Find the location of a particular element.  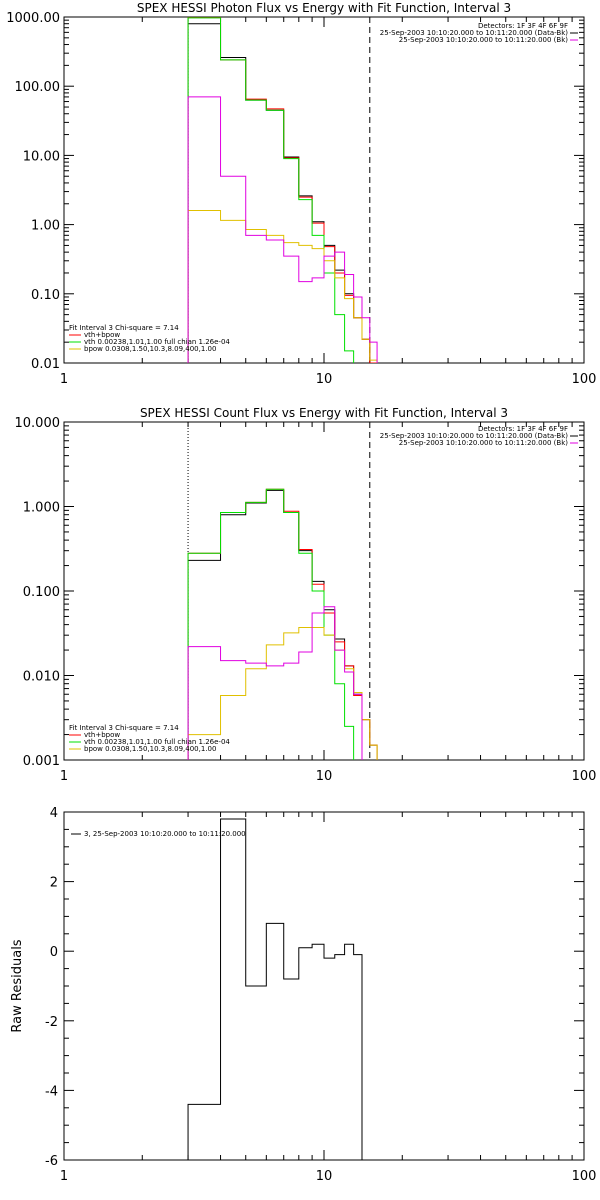

y-tick-label: 10.00 is located at coordinates (41, 156).